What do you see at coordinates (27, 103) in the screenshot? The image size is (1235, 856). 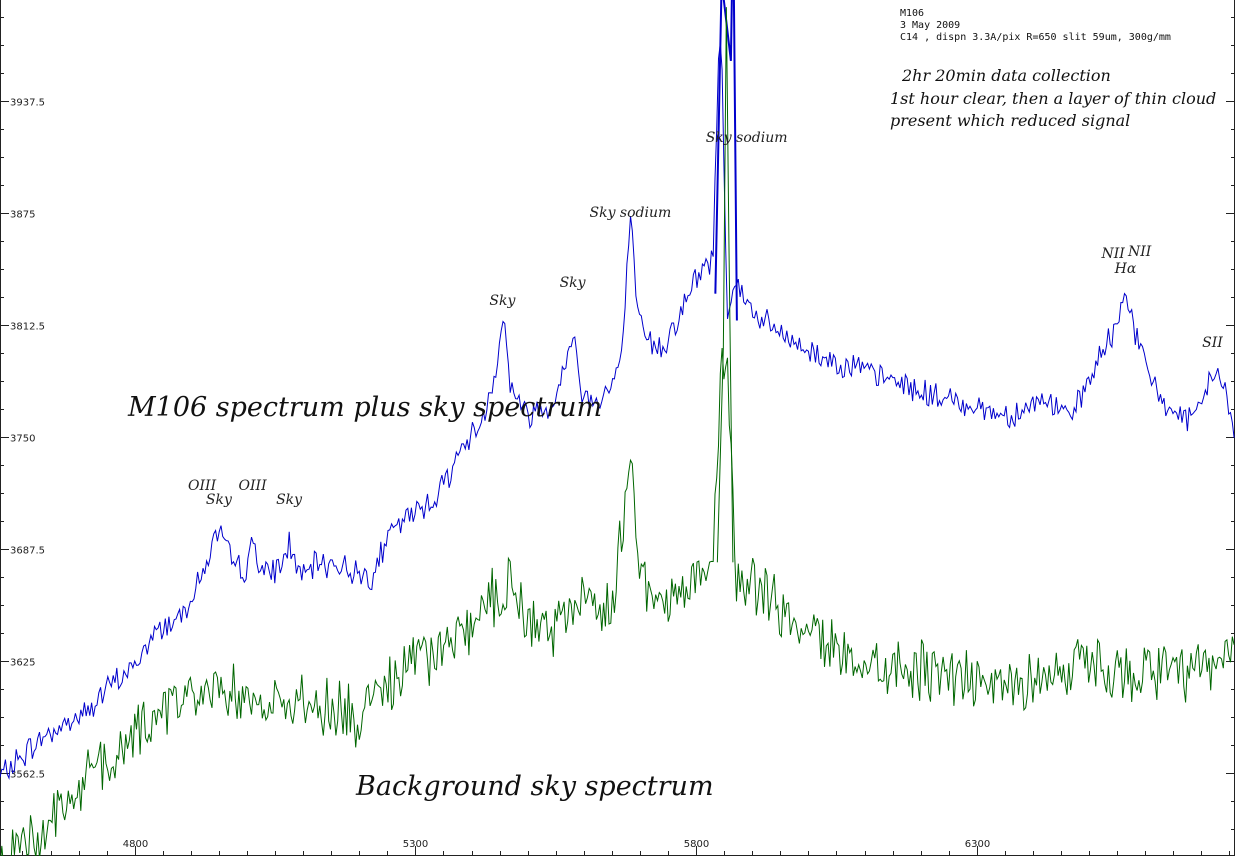 I see `y-tick-label: 3937.5` at bounding box center [27, 103].